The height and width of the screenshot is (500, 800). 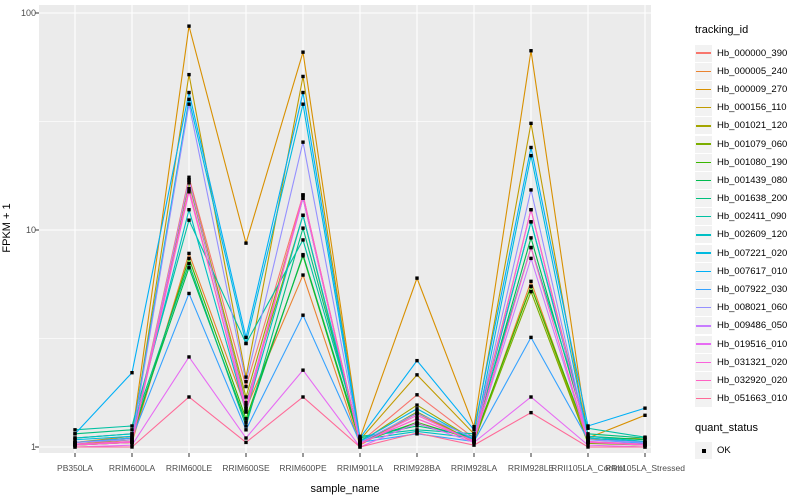 I want to click on legend-label: Hb_007922_030, so click(x=752, y=290).